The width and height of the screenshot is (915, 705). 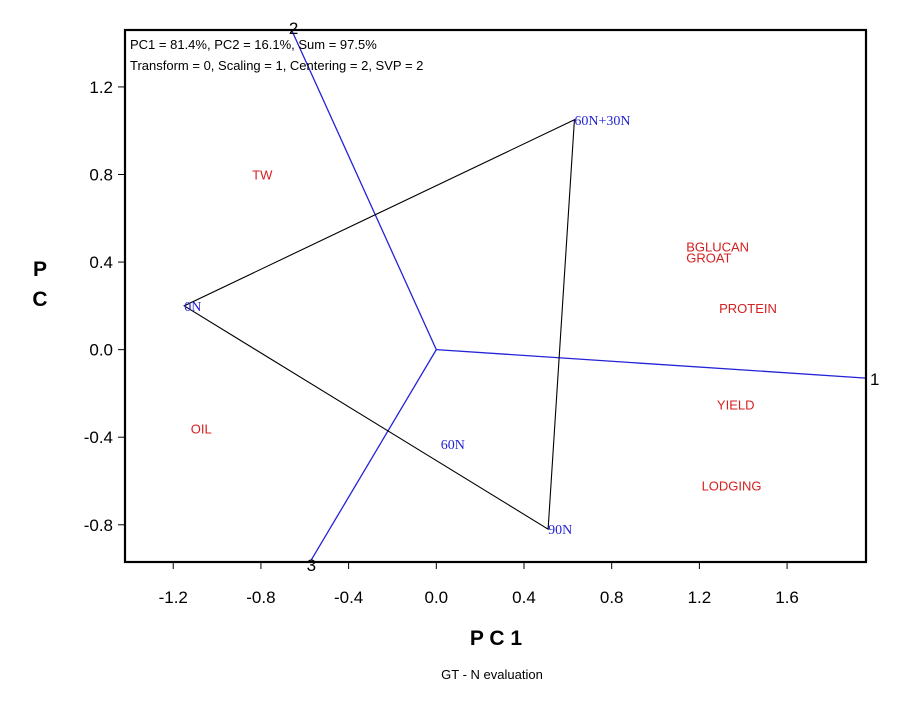 What do you see at coordinates (479, 584) in the screenshot?
I see `x-axis: -1.2 -0.8 -0.4 0.0 0.4 0.8 1.2 1.6` at bounding box center [479, 584].